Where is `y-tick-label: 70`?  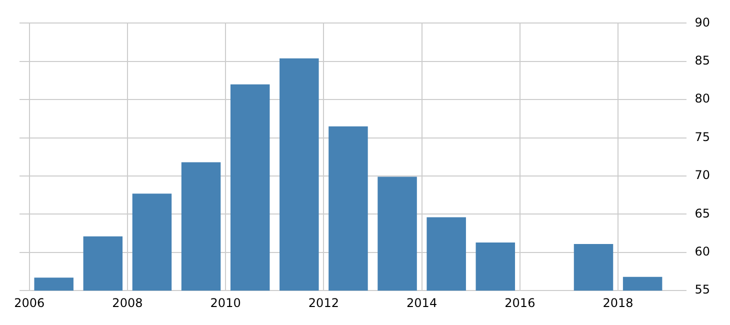
y-tick-label: 70 is located at coordinates (702, 175).